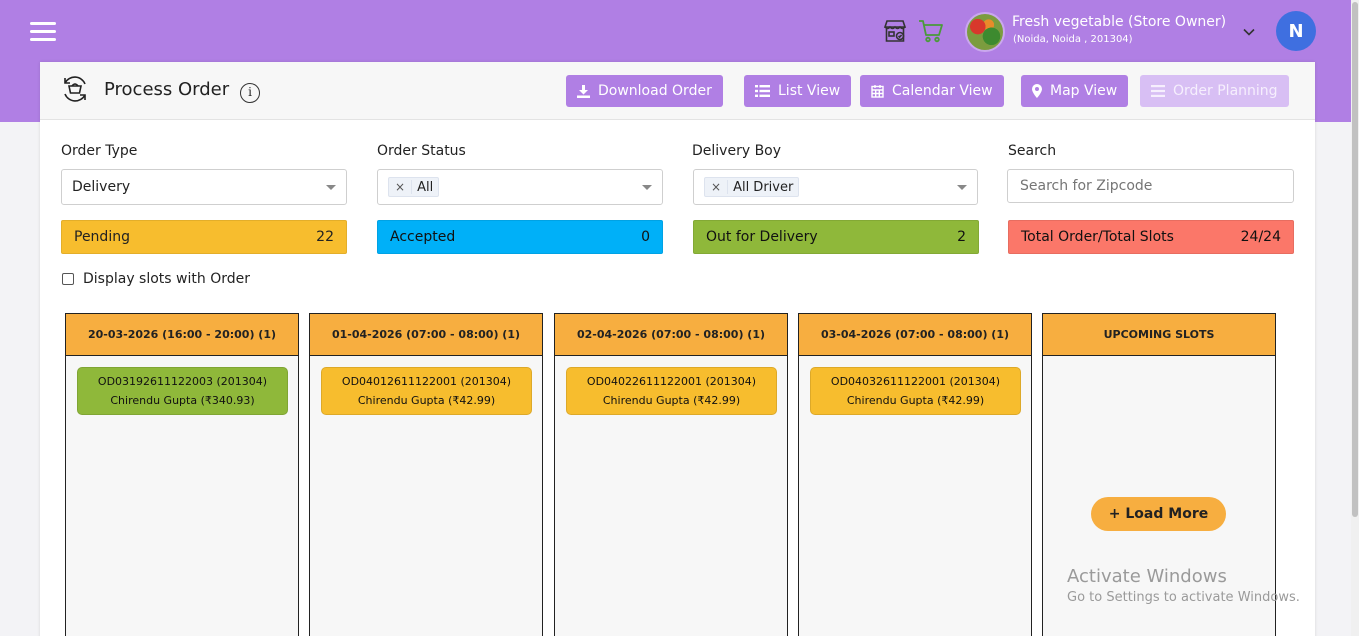 This screenshot has width=1359, height=636. Describe the element at coordinates (101, 187) in the screenshot. I see `order-type-value: Delivery` at that location.